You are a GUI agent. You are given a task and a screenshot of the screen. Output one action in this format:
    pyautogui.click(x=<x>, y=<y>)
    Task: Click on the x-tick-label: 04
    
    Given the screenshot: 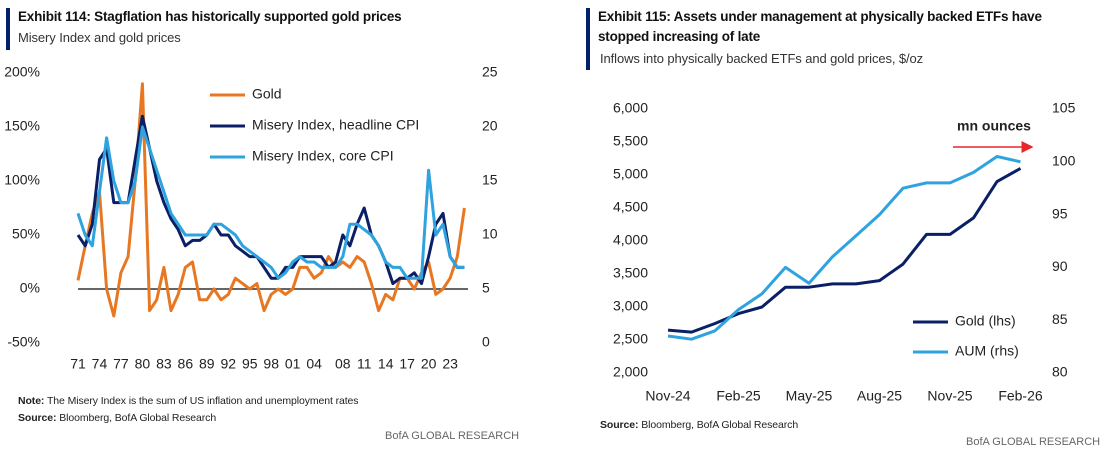 What is the action you would take?
    pyautogui.click(x=314, y=364)
    